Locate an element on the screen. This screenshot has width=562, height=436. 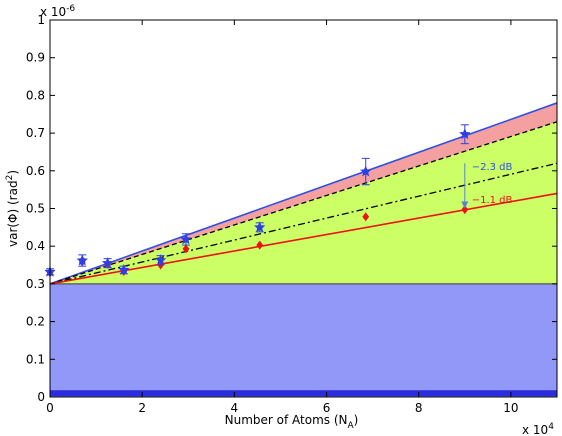
annotation-label-2: −1.1 dB is located at coordinates (492, 200).